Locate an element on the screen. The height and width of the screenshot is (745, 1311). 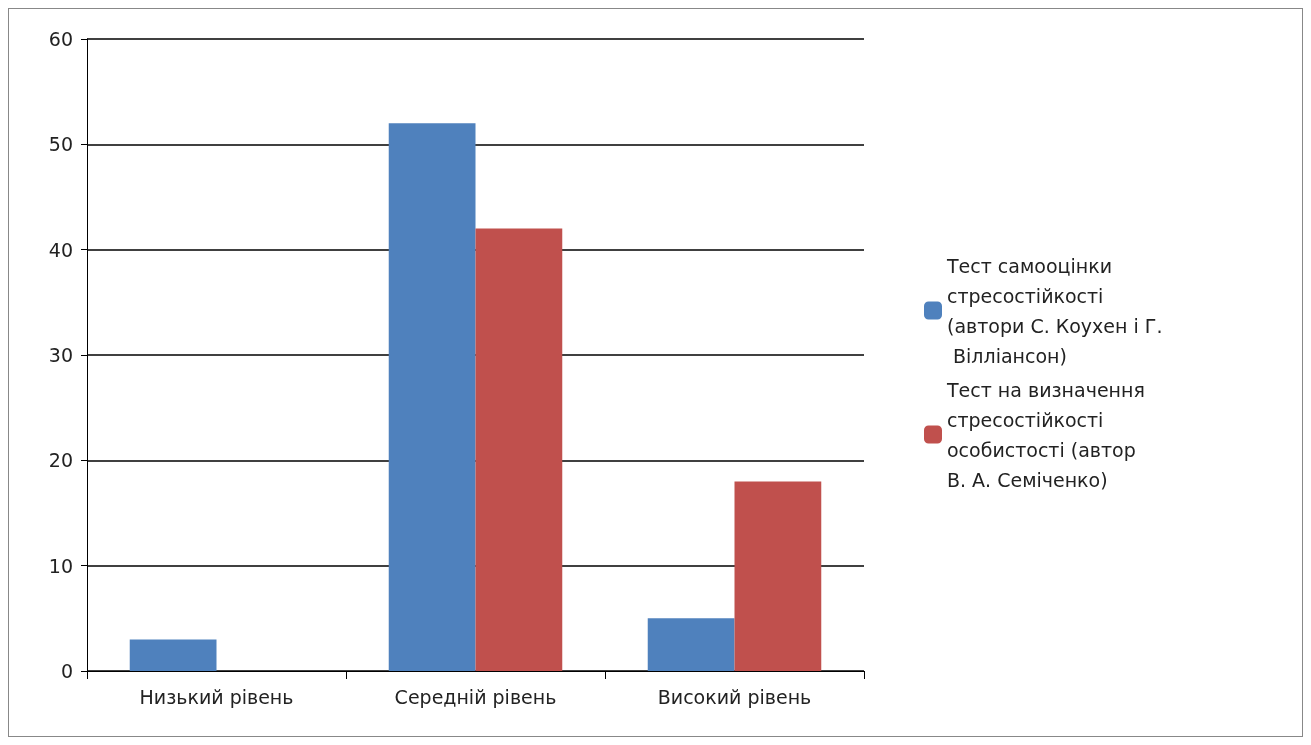
y-tick-label: 50 is located at coordinates (60, 144).